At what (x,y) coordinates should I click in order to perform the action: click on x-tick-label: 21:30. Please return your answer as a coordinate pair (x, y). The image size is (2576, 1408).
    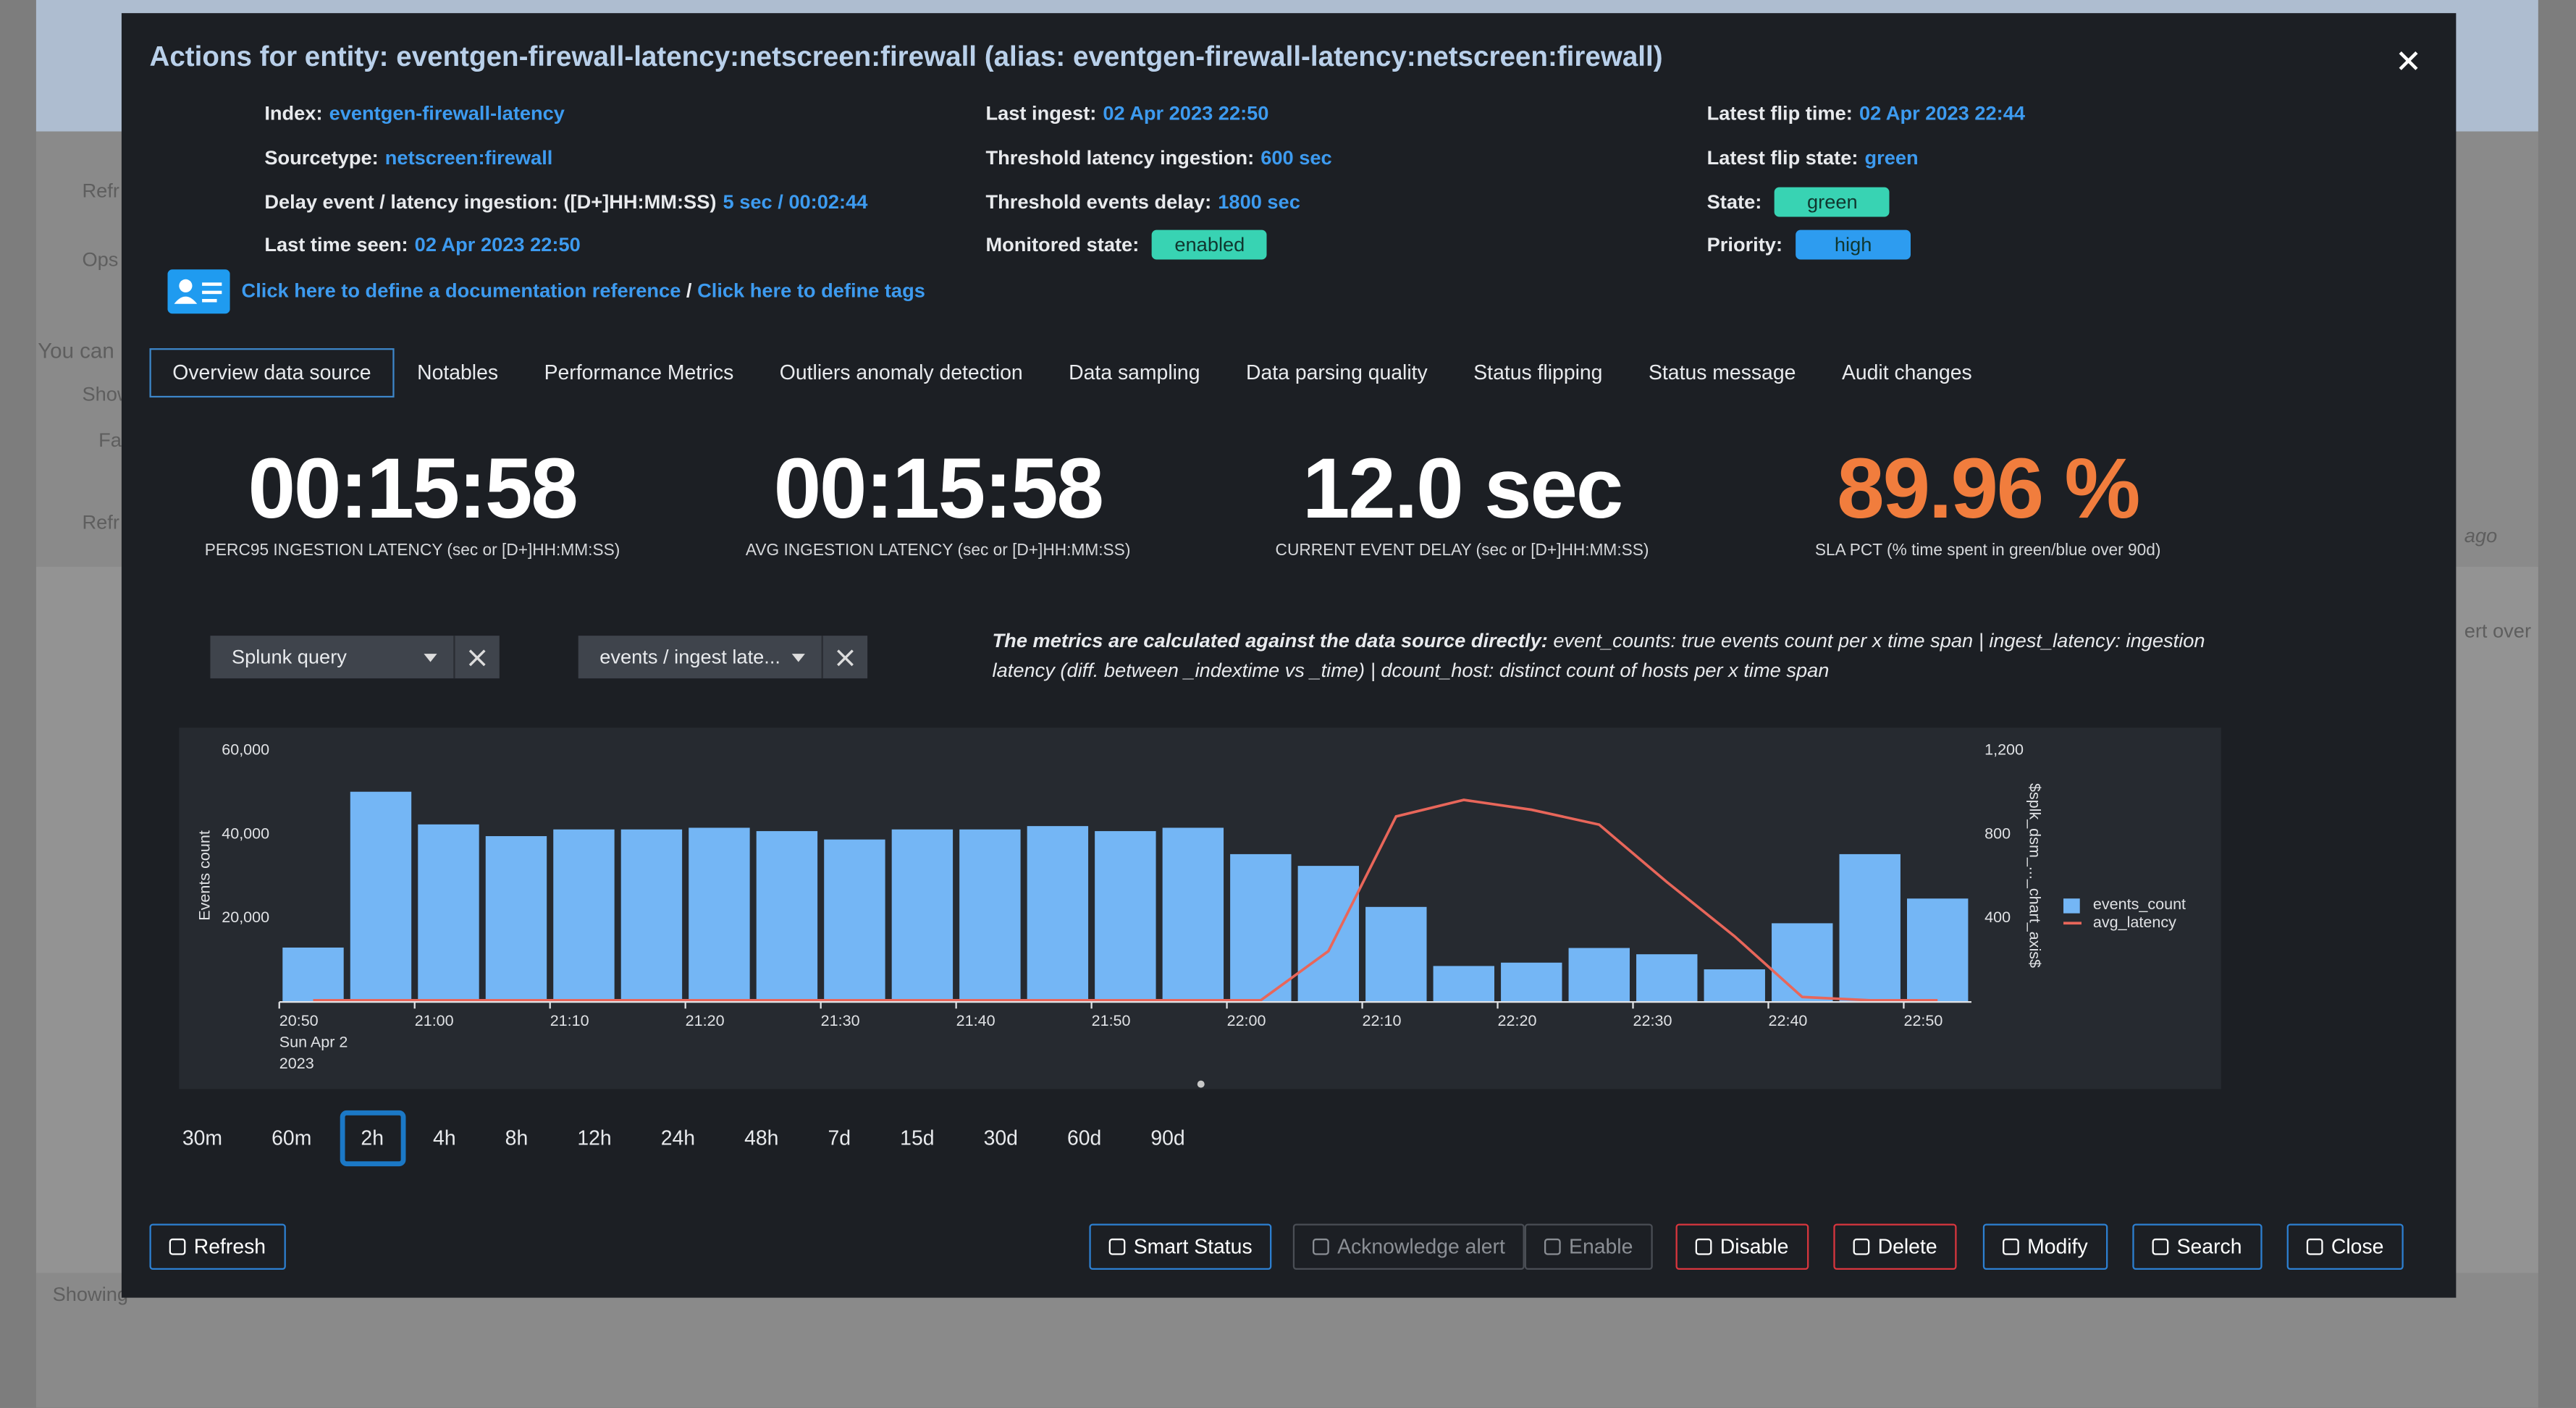
    Looking at the image, I should click on (840, 1020).